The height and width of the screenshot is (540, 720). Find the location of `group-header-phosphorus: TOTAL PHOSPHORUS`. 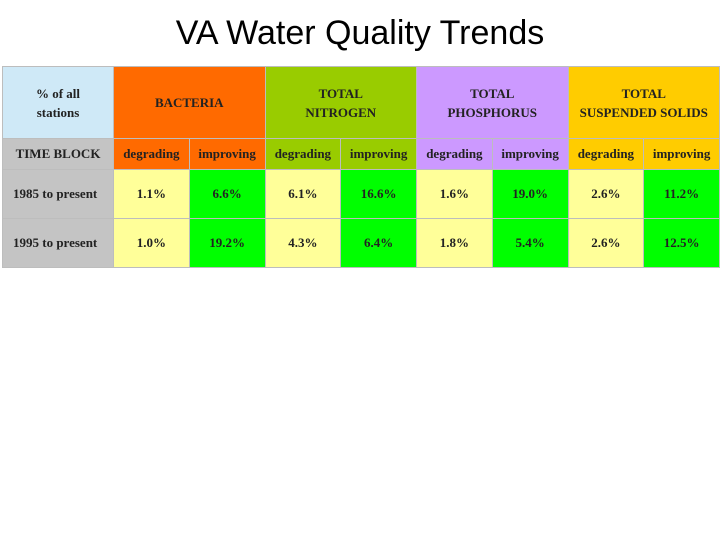

group-header-phosphorus: TOTAL PHOSPHORUS is located at coordinates (492, 102).